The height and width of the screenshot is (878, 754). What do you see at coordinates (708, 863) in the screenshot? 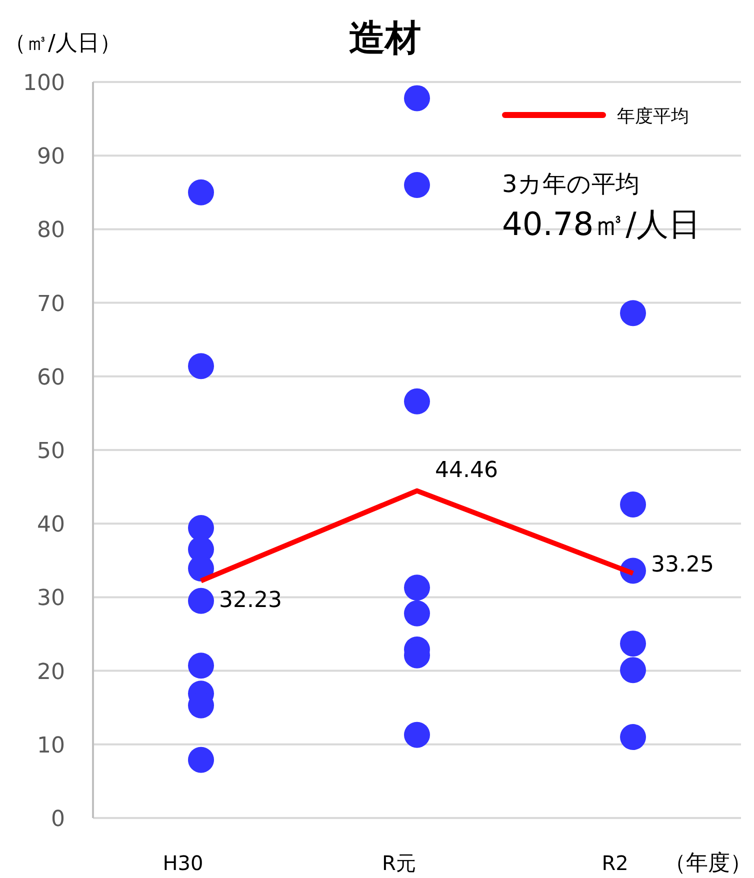
I see `x-axis-title: （年度）` at bounding box center [708, 863].